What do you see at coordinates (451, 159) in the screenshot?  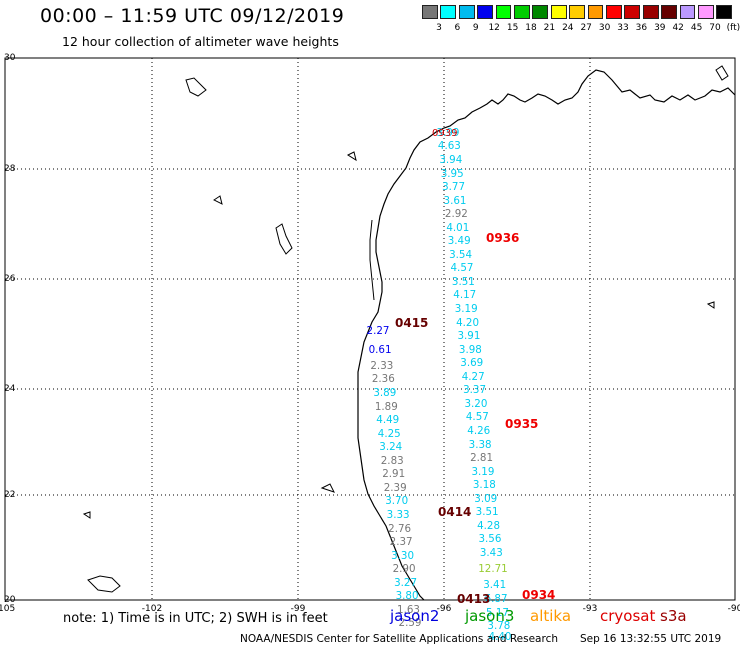 I see `wave-height-value: 3.94` at bounding box center [451, 159].